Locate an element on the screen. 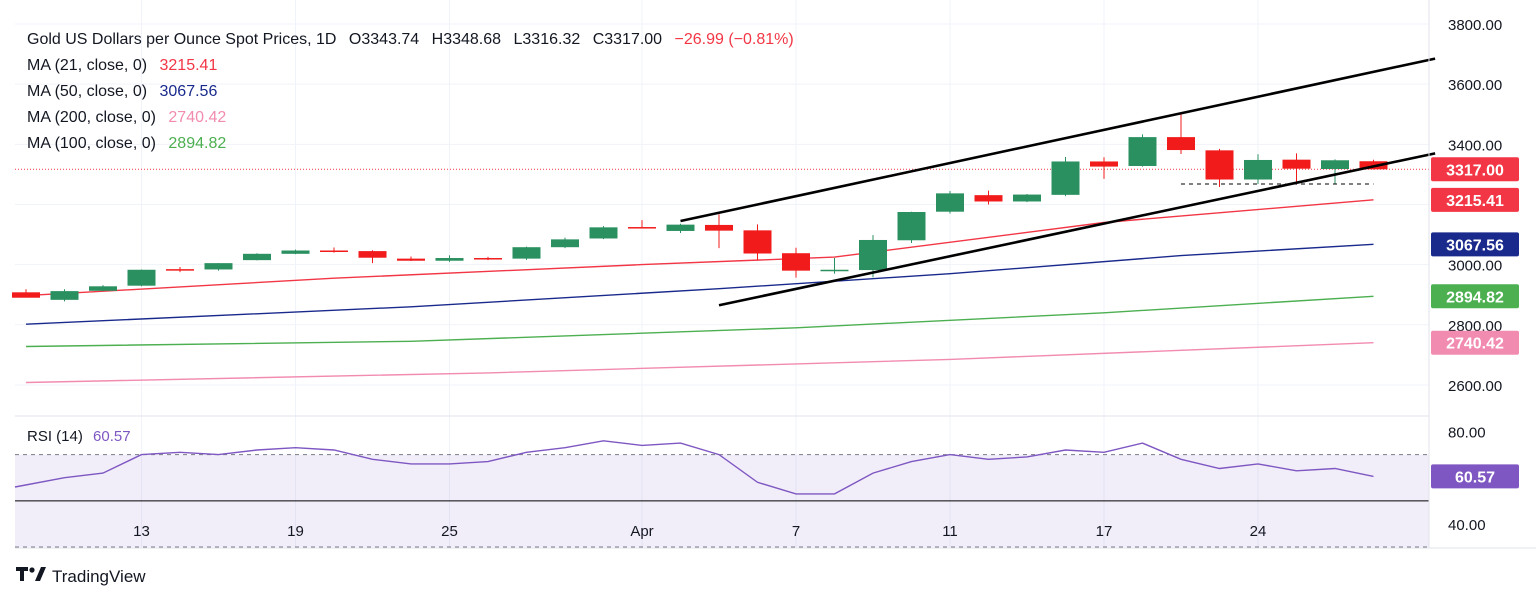  change-value: −26.99 (−0.81%) is located at coordinates (734, 39).